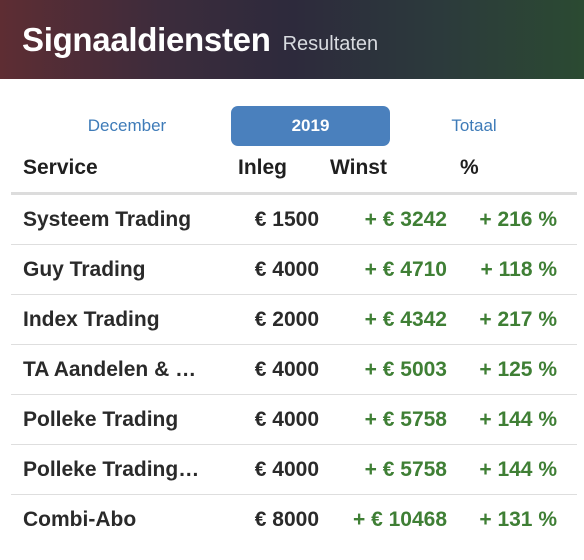 Image resolution: width=584 pixels, height=560 pixels. Describe the element at coordinates (469, 167) in the screenshot. I see `column-header-percent: %` at that location.